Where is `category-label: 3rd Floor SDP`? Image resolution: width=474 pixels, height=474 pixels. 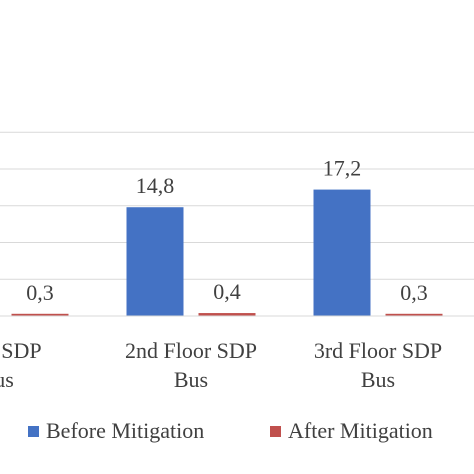
category-label: 3rd Floor SDP is located at coordinates (378, 350).